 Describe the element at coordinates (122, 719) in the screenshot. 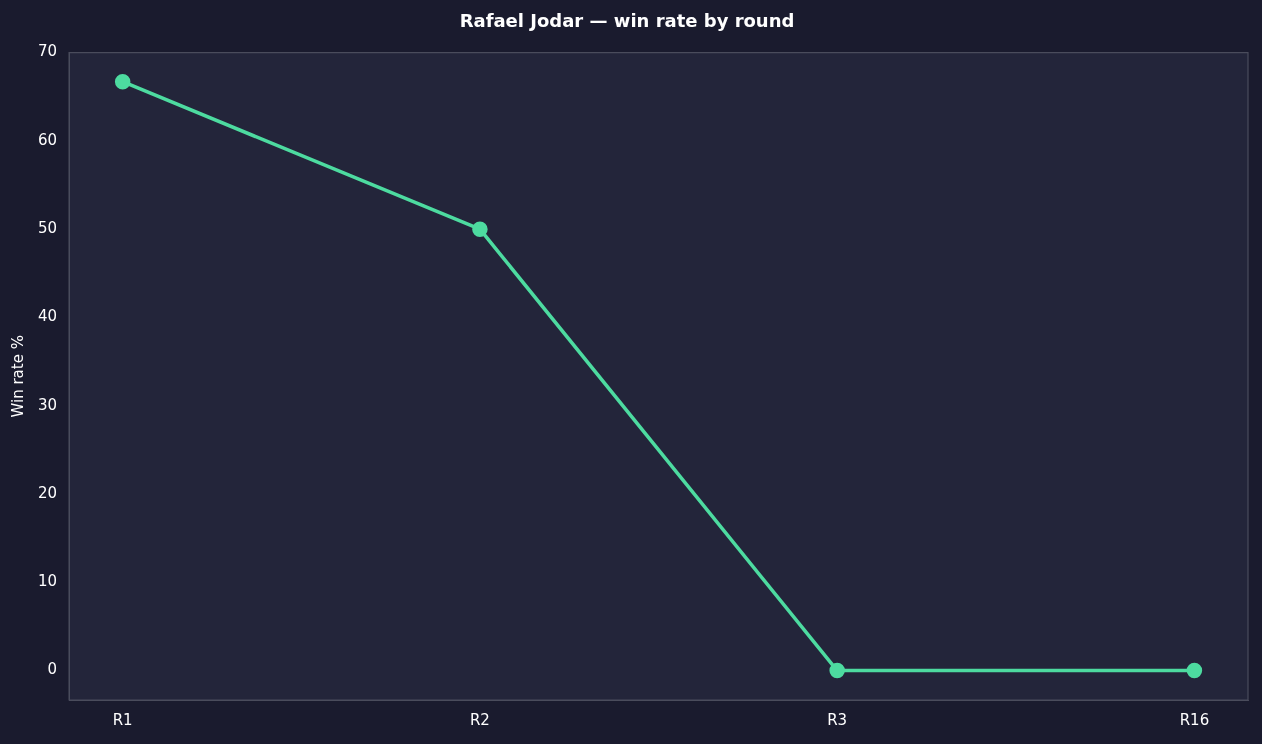

I see `x-tick-label: R1` at that location.